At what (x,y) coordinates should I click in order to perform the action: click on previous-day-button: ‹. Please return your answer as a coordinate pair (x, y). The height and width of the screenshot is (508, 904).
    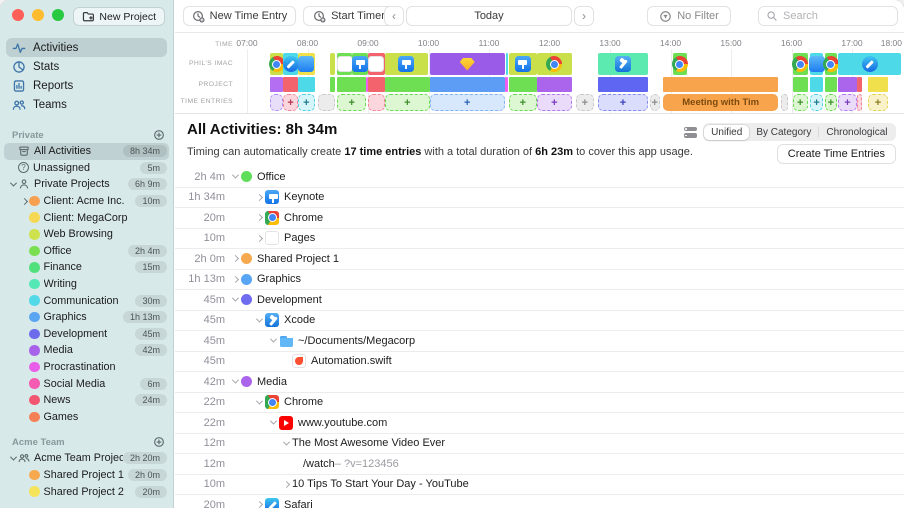
    Looking at the image, I should click on (394, 16).